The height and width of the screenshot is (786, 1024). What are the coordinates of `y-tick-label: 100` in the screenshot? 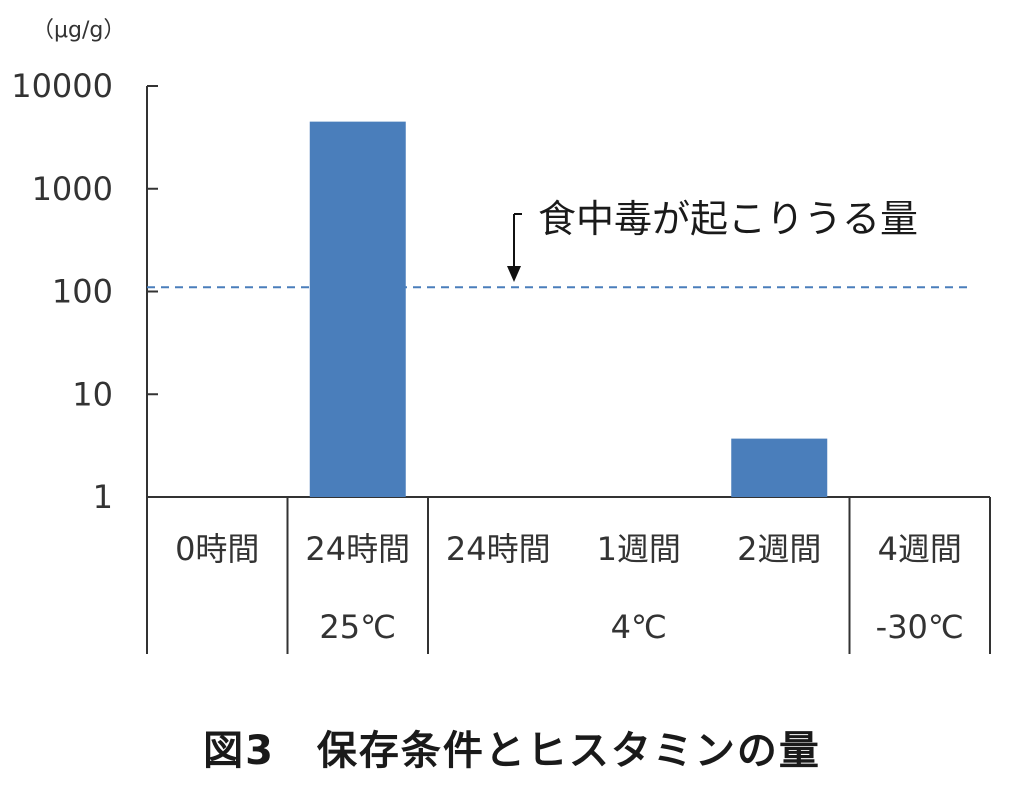 It's located at (82, 292).